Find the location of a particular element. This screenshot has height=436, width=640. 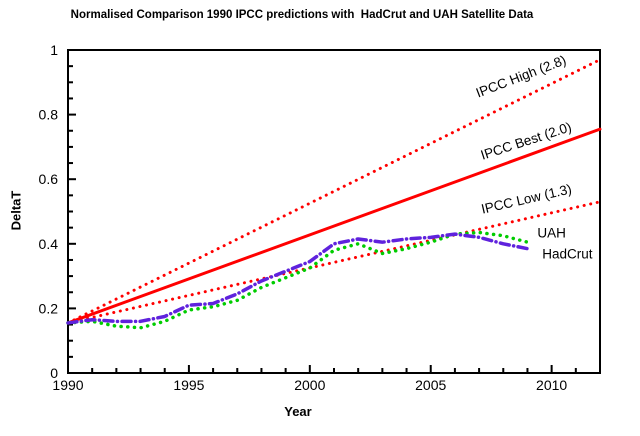

y-tick-label: 0.2 is located at coordinates (49, 308).